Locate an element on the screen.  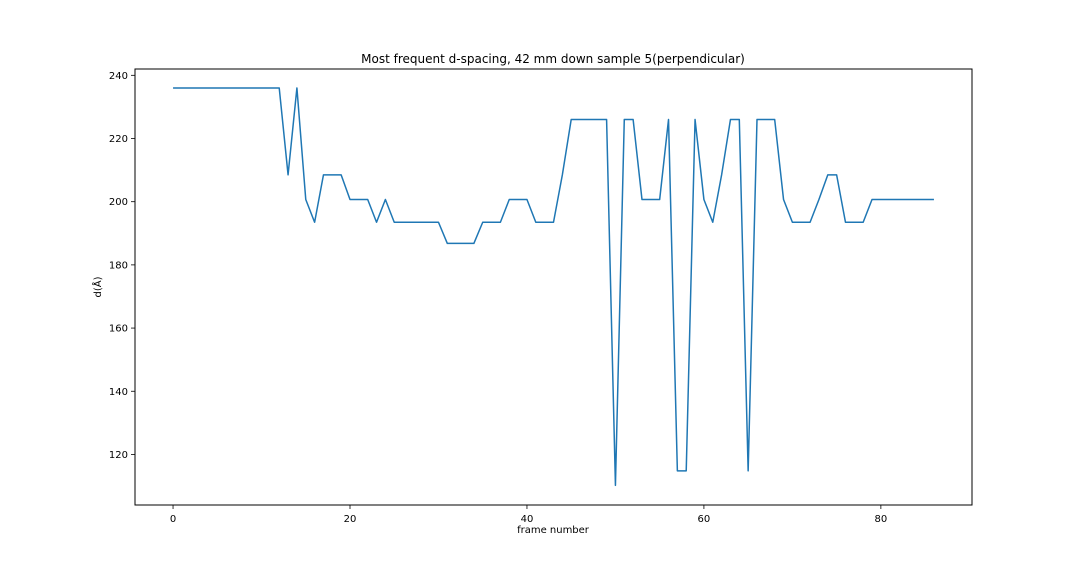
y-tick-label: 240 is located at coordinates (118, 76).